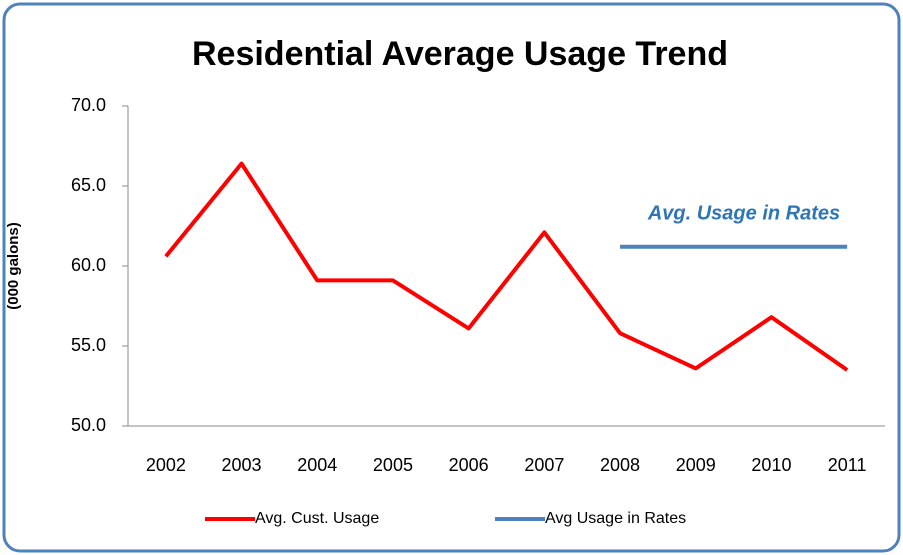 The width and height of the screenshot is (903, 555). What do you see at coordinates (393, 465) in the screenshot?
I see `x-tick-label: 2005` at bounding box center [393, 465].